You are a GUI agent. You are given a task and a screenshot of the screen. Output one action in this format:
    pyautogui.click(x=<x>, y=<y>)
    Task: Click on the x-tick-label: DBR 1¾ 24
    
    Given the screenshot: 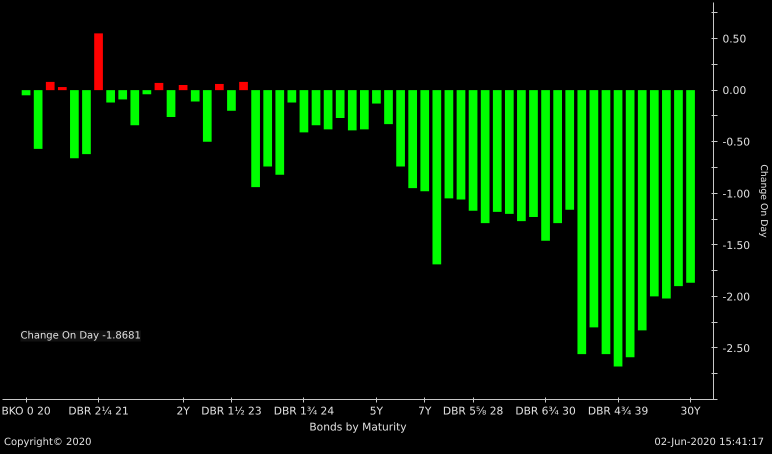 What is the action you would take?
    pyautogui.click(x=304, y=411)
    